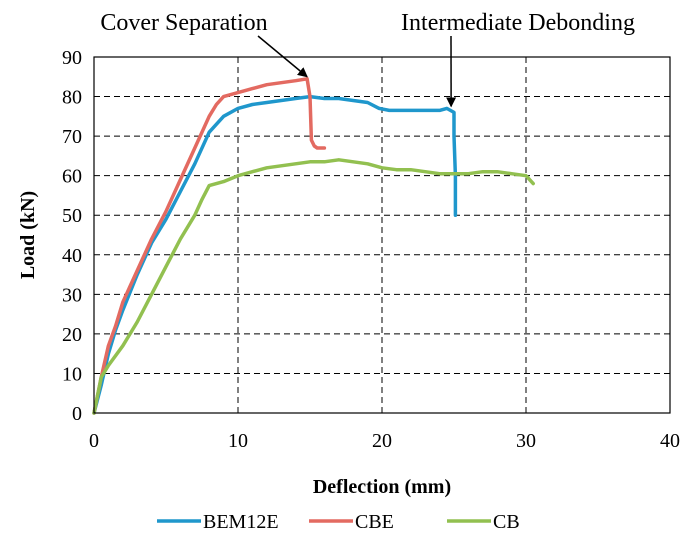 This screenshot has width=686, height=537. I want to click on y-tick-label: 90, so click(72, 58).